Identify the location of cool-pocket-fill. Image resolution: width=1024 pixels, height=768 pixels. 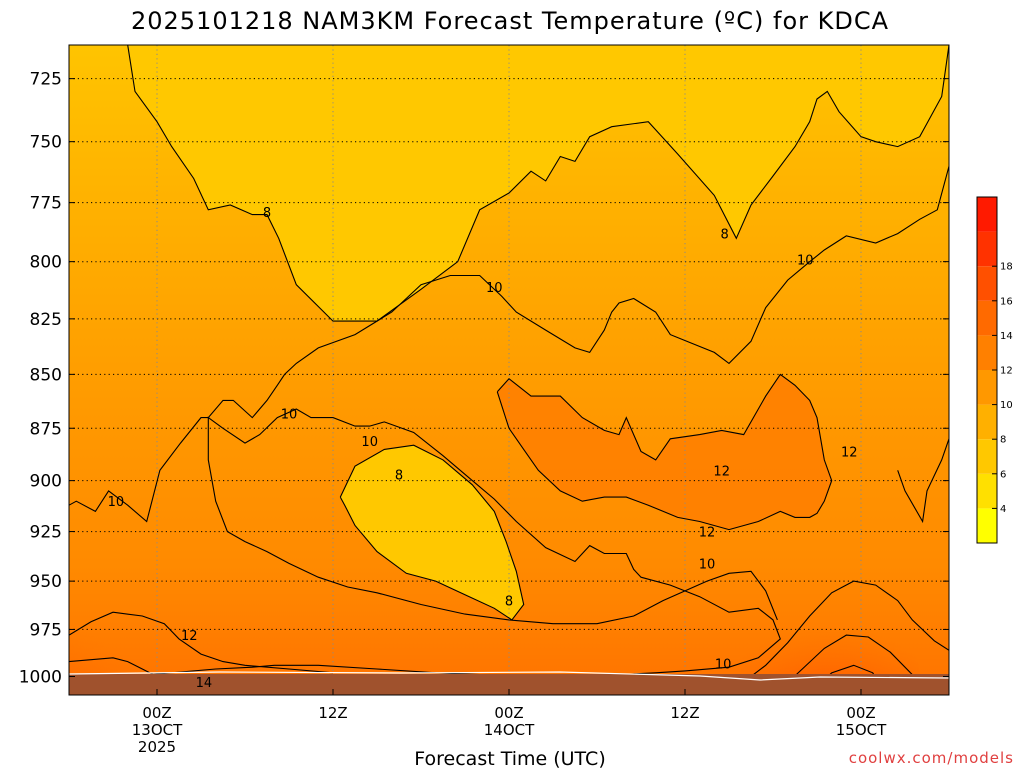
(432, 532).